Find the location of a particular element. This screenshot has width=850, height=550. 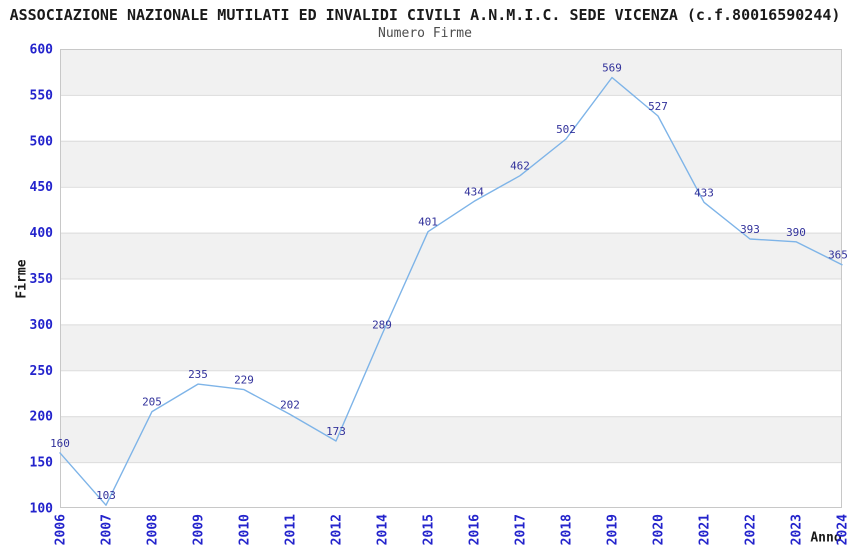

x-tick-label: 2022 is located at coordinates (751, 529).